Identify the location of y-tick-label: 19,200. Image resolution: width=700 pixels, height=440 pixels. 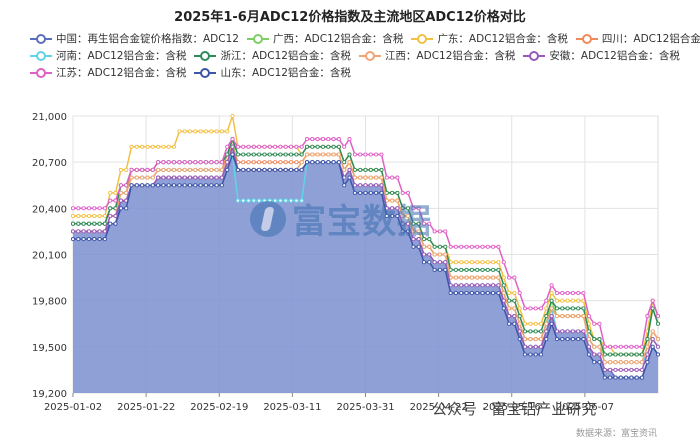
(49, 394).